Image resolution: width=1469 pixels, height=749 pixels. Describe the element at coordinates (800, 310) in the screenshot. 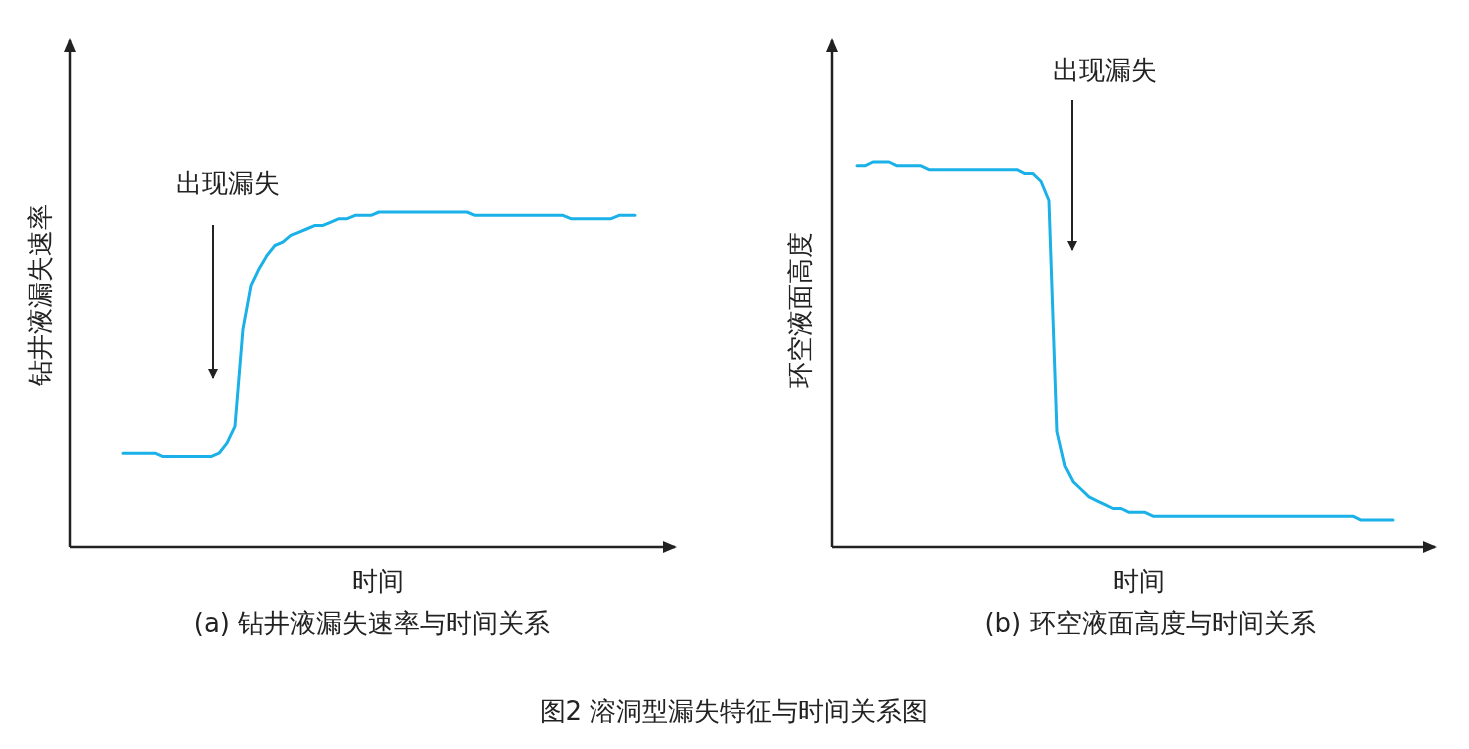

I see `y-axis-title: 环空液面高度` at that location.